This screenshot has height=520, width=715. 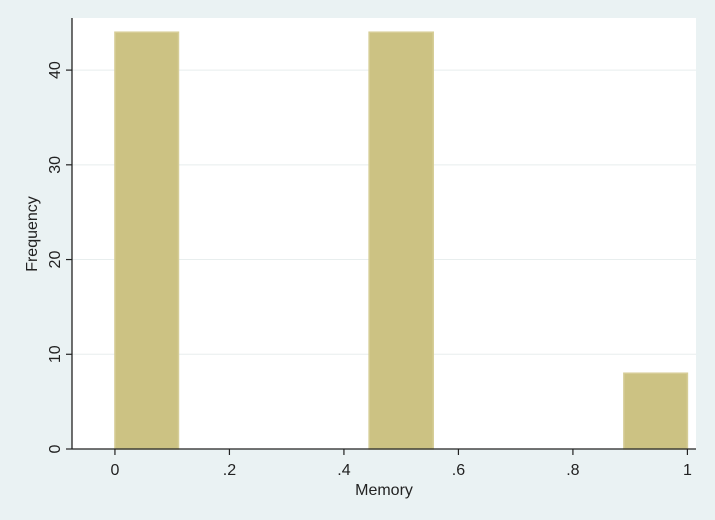 I want to click on x-tick-label-5: 1, so click(x=687, y=470).